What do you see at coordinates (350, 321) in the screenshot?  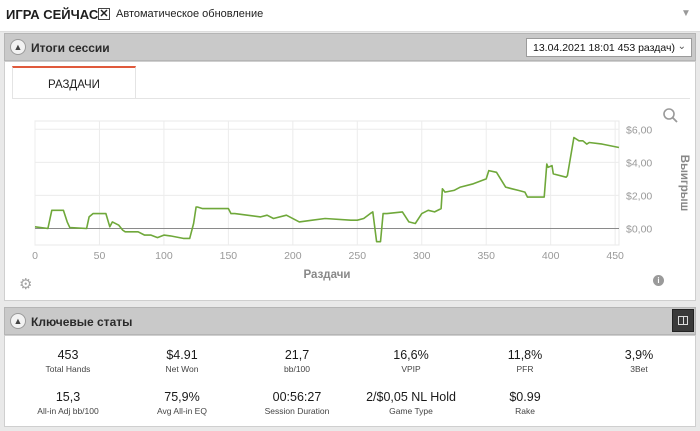 I see `stats-panel-header: ▲ Ключевые статы` at bounding box center [350, 321].